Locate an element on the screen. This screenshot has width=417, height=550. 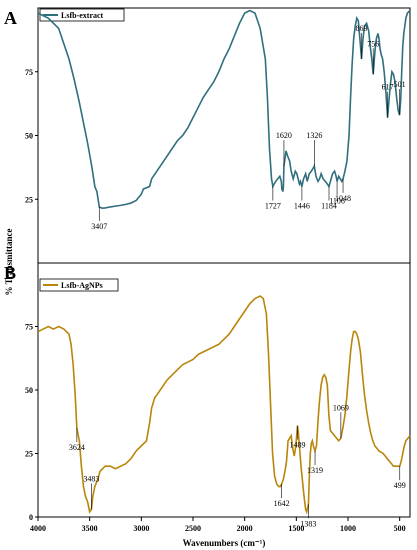
panel-letter-a: A is located at coordinates (10, 18).